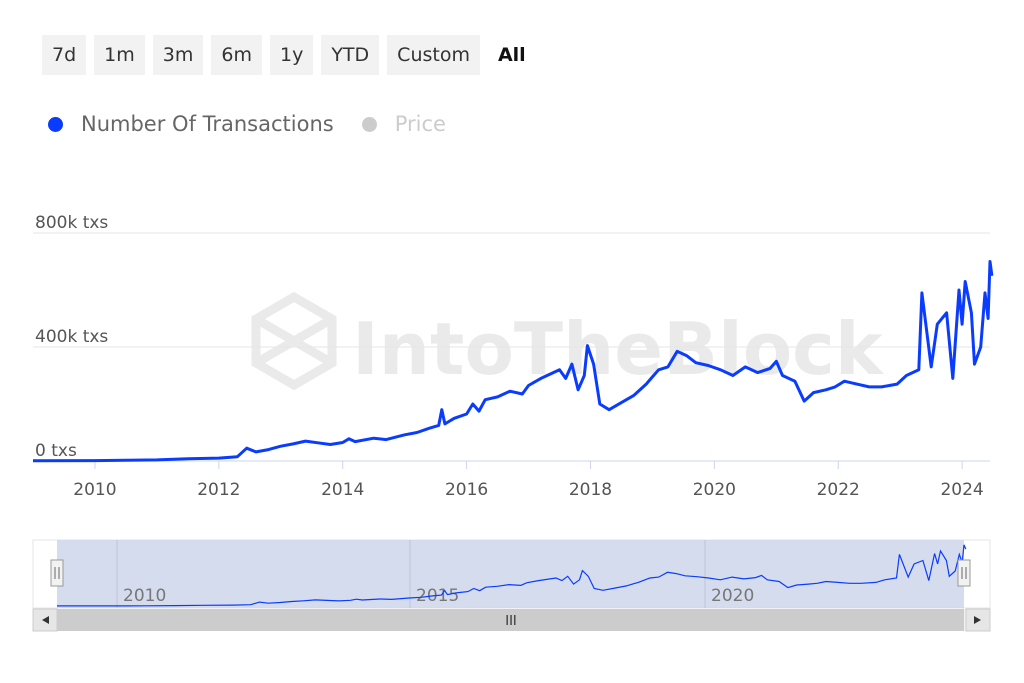 This screenshot has width=1024, height=683. I want to click on navigator-series-line, so click(512, 575).